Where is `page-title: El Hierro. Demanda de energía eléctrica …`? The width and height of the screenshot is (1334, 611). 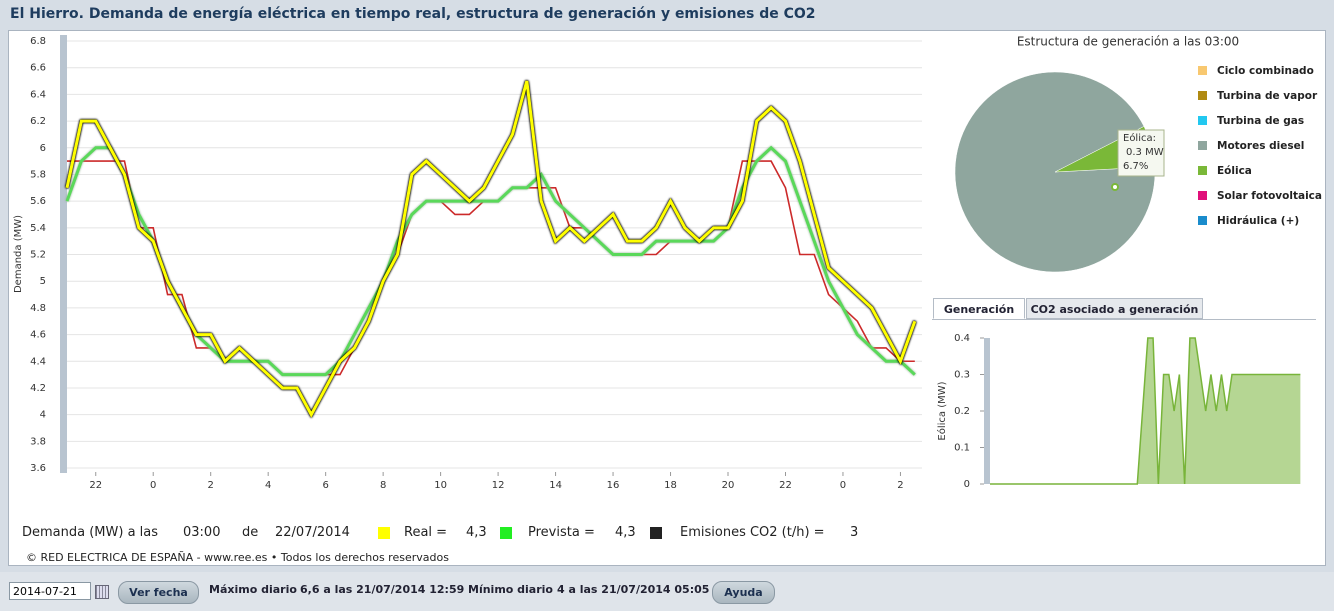 page-title: El Hierro. Demanda de energía eléctrica … is located at coordinates (413, 14).